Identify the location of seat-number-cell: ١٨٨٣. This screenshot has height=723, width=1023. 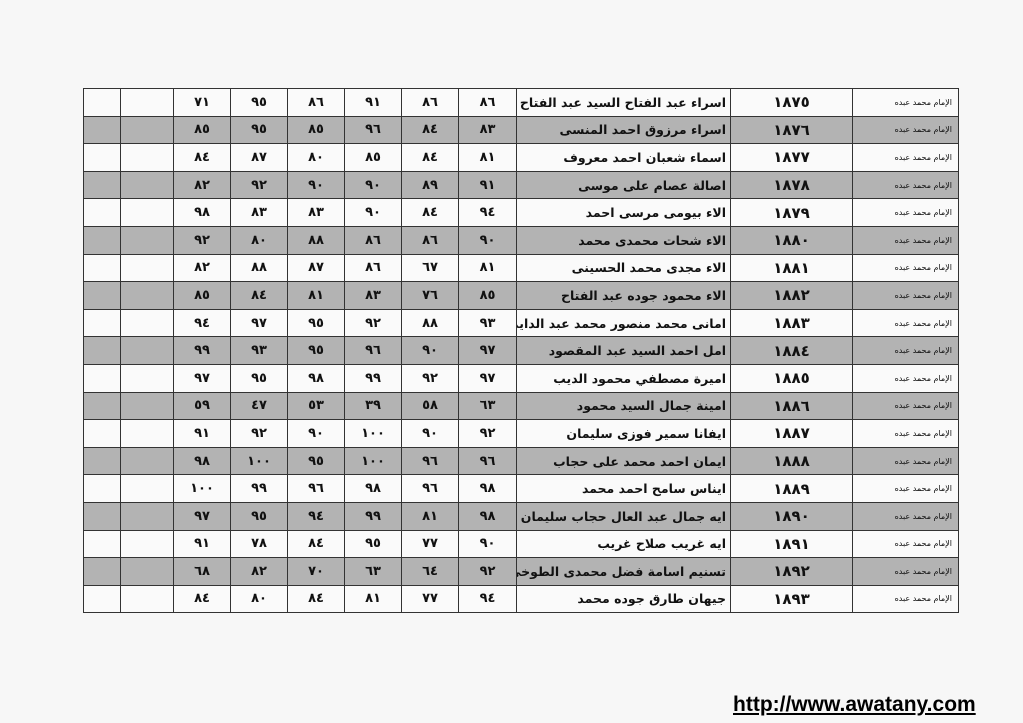
(791, 323).